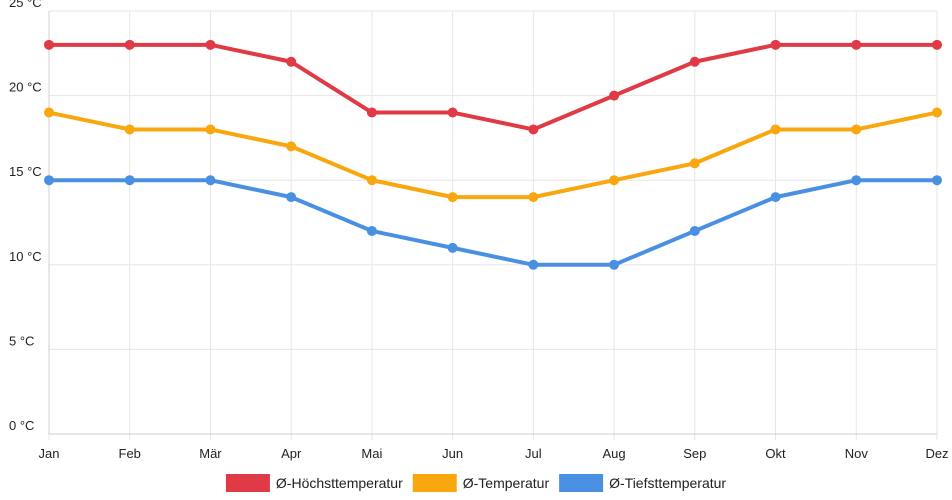 This screenshot has height=500, width=952. What do you see at coordinates (130, 453) in the screenshot?
I see `x-tick-label: Feb` at bounding box center [130, 453].